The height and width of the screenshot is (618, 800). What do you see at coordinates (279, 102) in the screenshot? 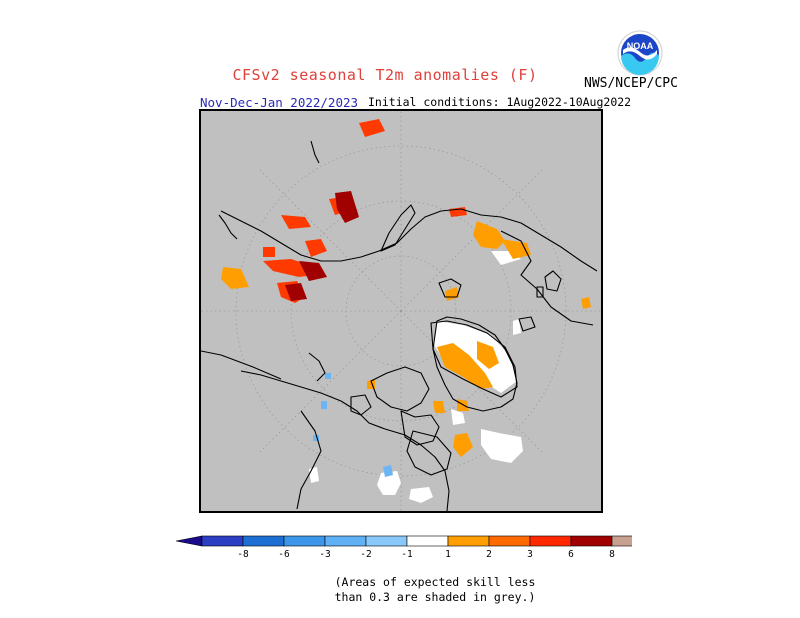
I see `season-label: Nov-Dec-Jan 2022/2023` at bounding box center [279, 102].